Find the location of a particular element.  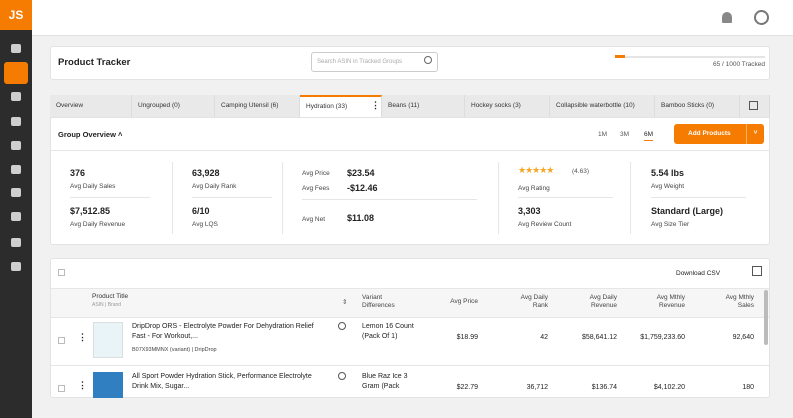

download-csv: Download CSV is located at coordinates (698, 273).